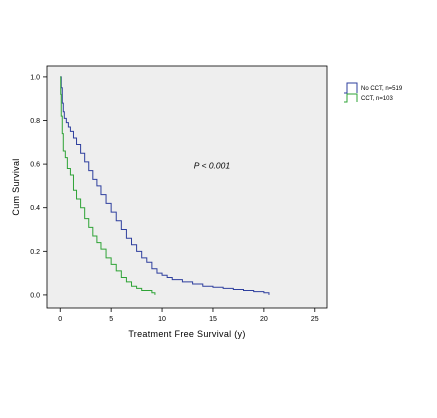 This screenshot has height=418, width=437. What do you see at coordinates (35, 252) in the screenshot?
I see `y-tick-label: 0.2` at bounding box center [35, 252].